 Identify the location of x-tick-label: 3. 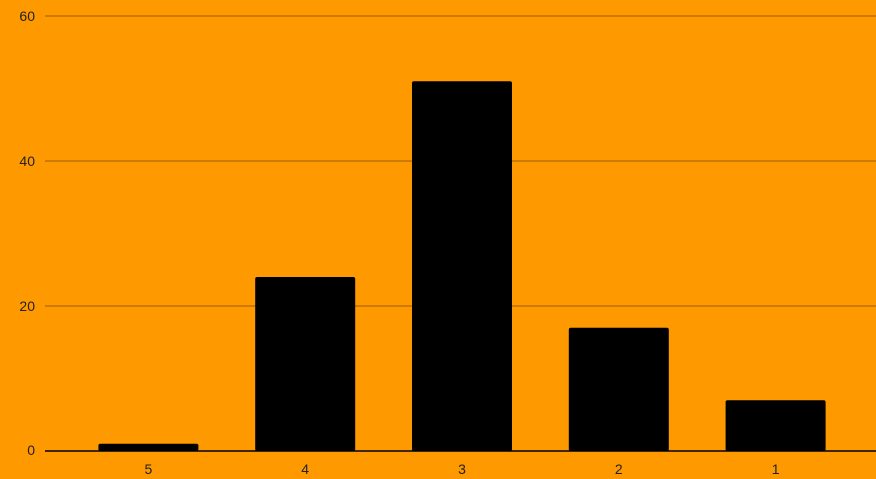
(462, 469).